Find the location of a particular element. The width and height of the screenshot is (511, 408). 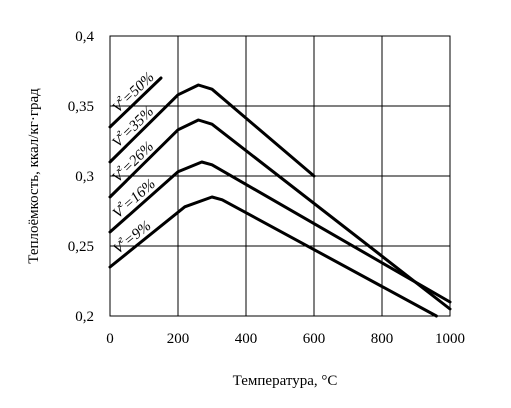

x-axis-title: Температура, °C is located at coordinates (285, 381).